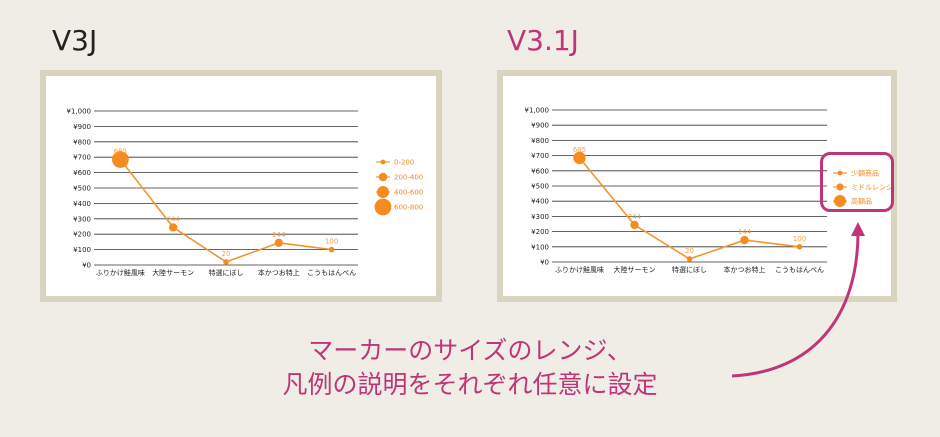 The image size is (940, 437). Describe the element at coordinates (857, 182) in the screenshot. I see `legend-highlight-box` at that location.